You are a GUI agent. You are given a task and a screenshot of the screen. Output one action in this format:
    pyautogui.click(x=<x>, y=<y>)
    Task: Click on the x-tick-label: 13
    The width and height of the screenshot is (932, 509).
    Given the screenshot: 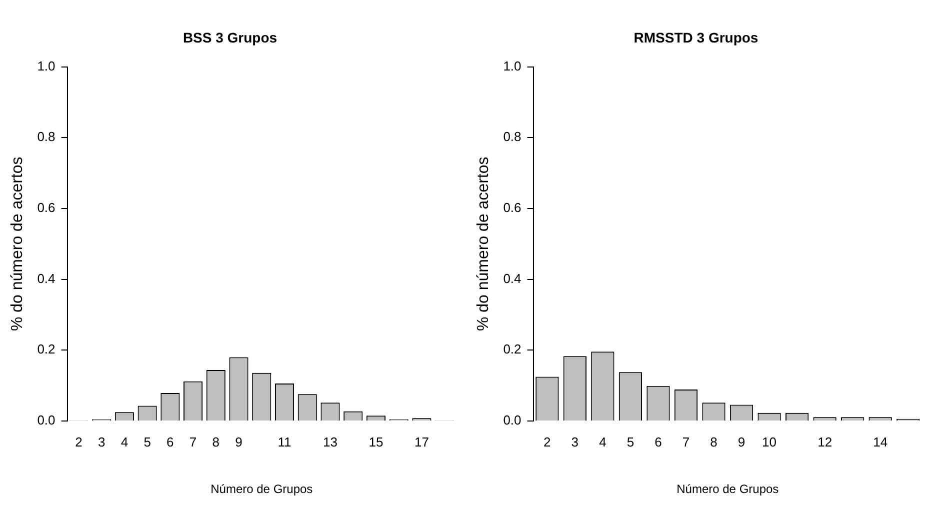 What is the action you would take?
    pyautogui.click(x=330, y=442)
    